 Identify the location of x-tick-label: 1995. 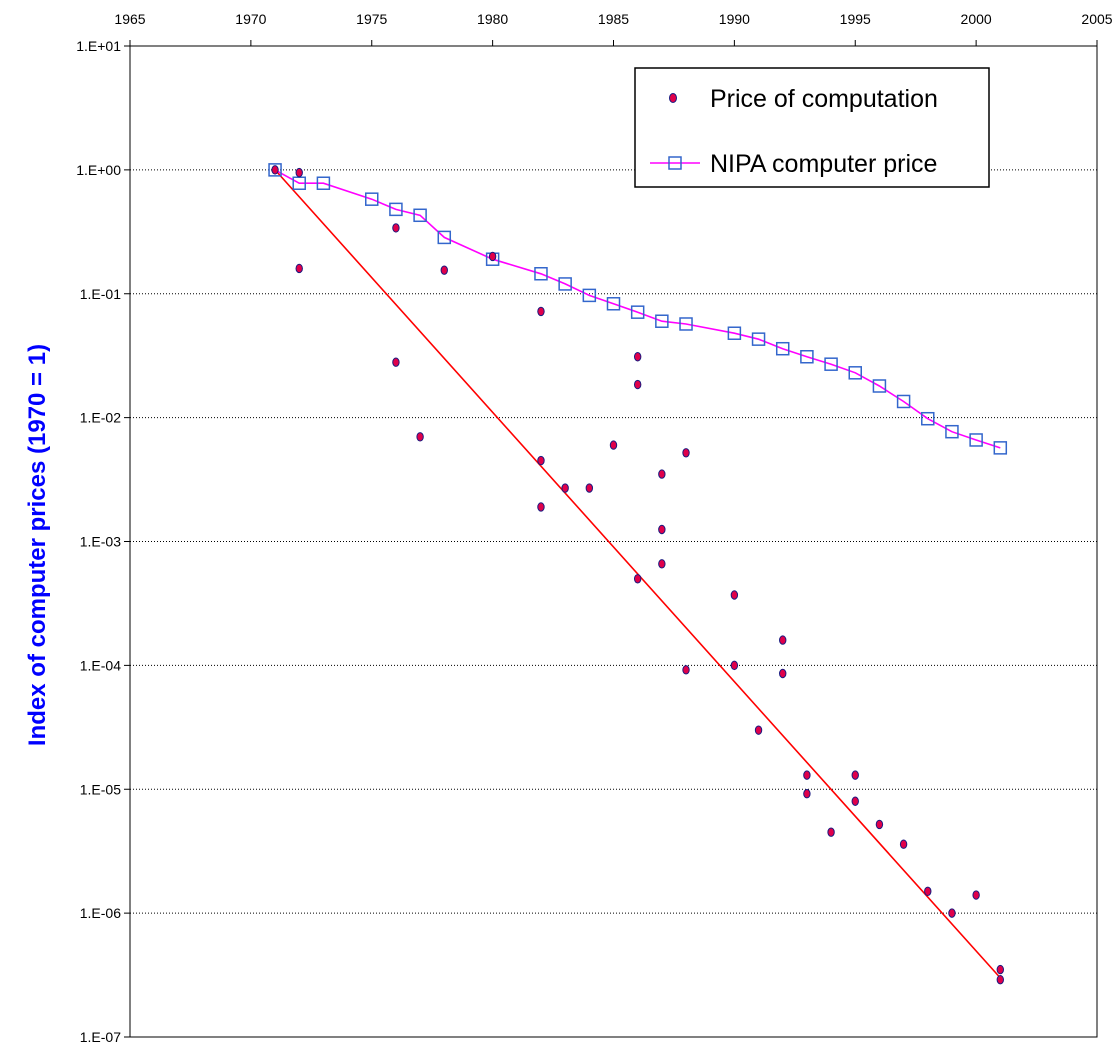
(855, 19).